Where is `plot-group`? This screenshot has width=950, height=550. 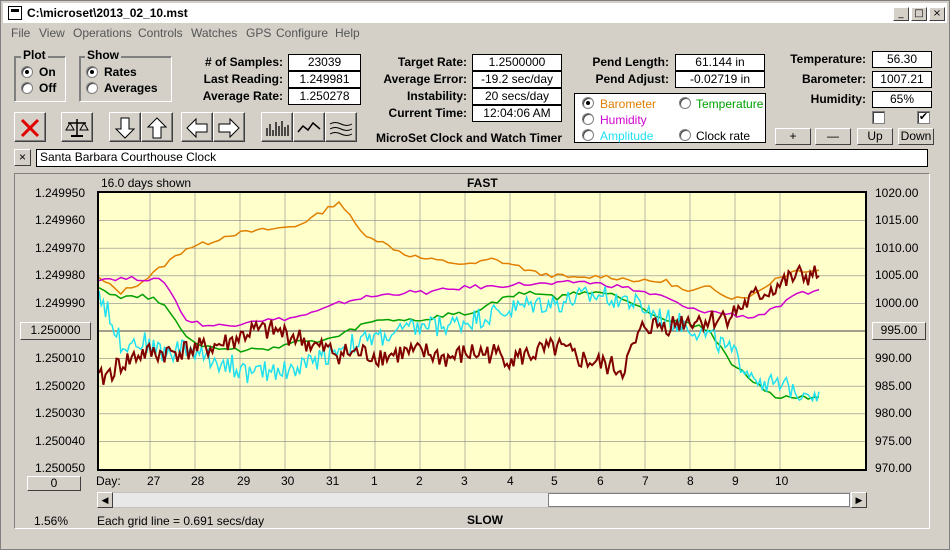
plot-group is located at coordinates (40, 79).